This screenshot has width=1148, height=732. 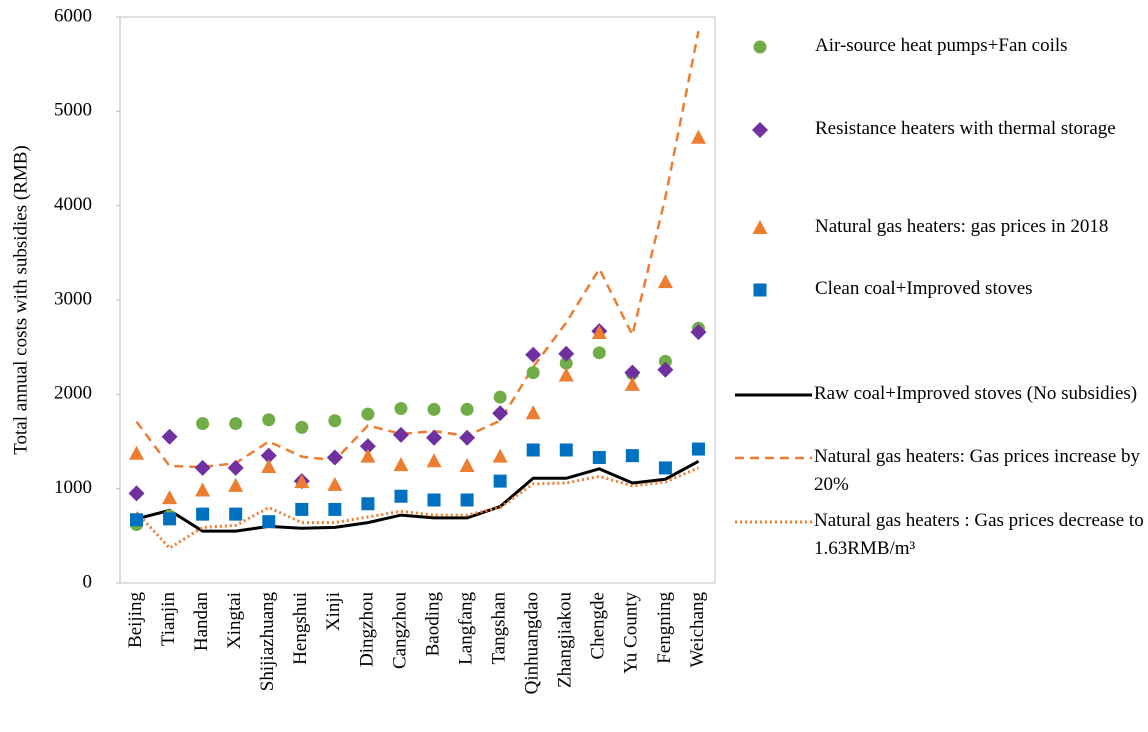 What do you see at coordinates (234, 620) in the screenshot?
I see `x-tick-label: Xingtai` at bounding box center [234, 620].